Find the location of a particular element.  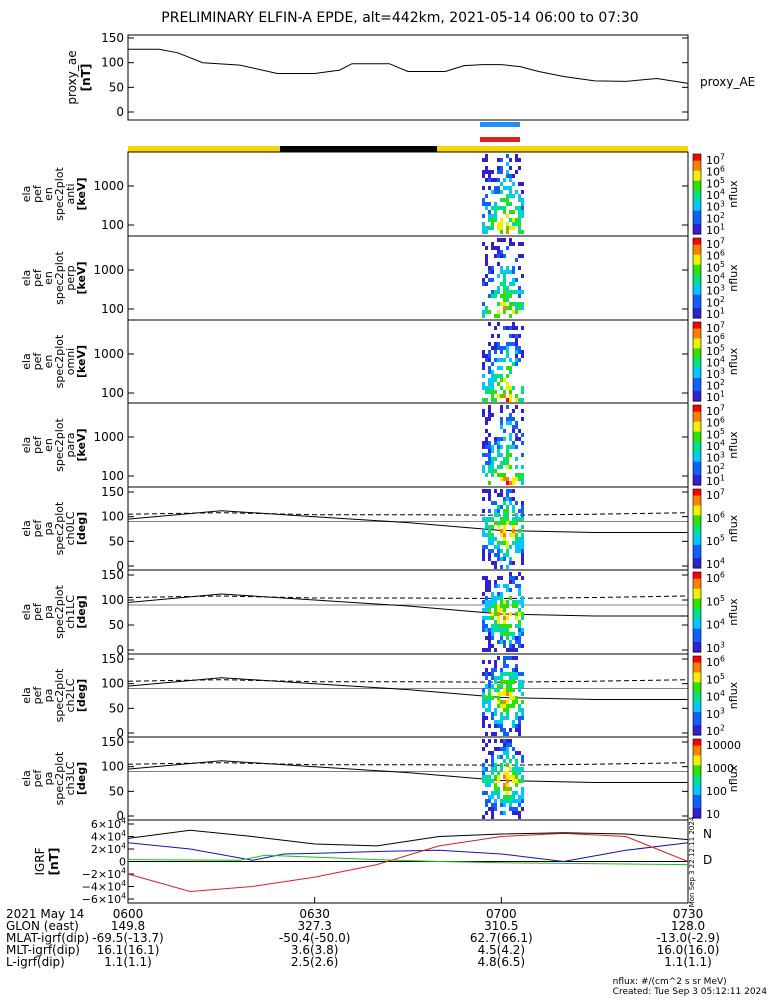

ch1LC-ylabel-1: pef is located at coordinates (37, 611).